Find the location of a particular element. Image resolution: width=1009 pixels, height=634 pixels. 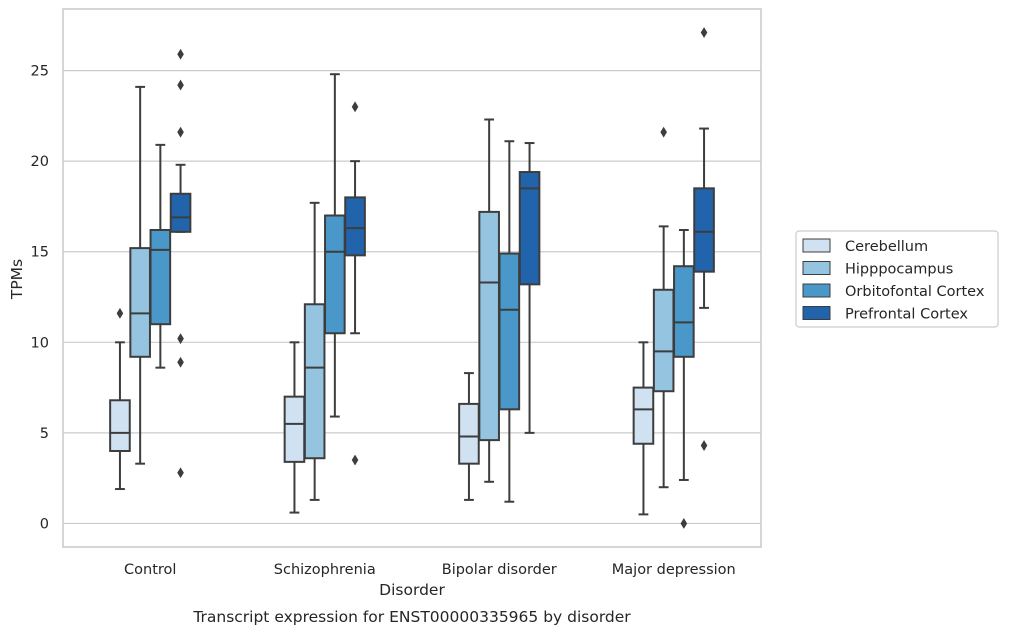

y-tick-label: 10 is located at coordinates (40, 343).